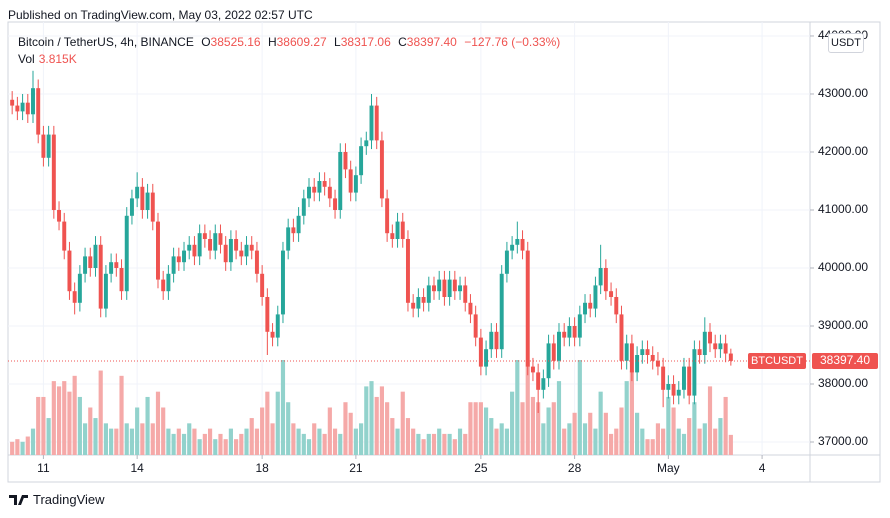 The height and width of the screenshot is (518, 890). I want to click on brand-logo, so click(18, 499).